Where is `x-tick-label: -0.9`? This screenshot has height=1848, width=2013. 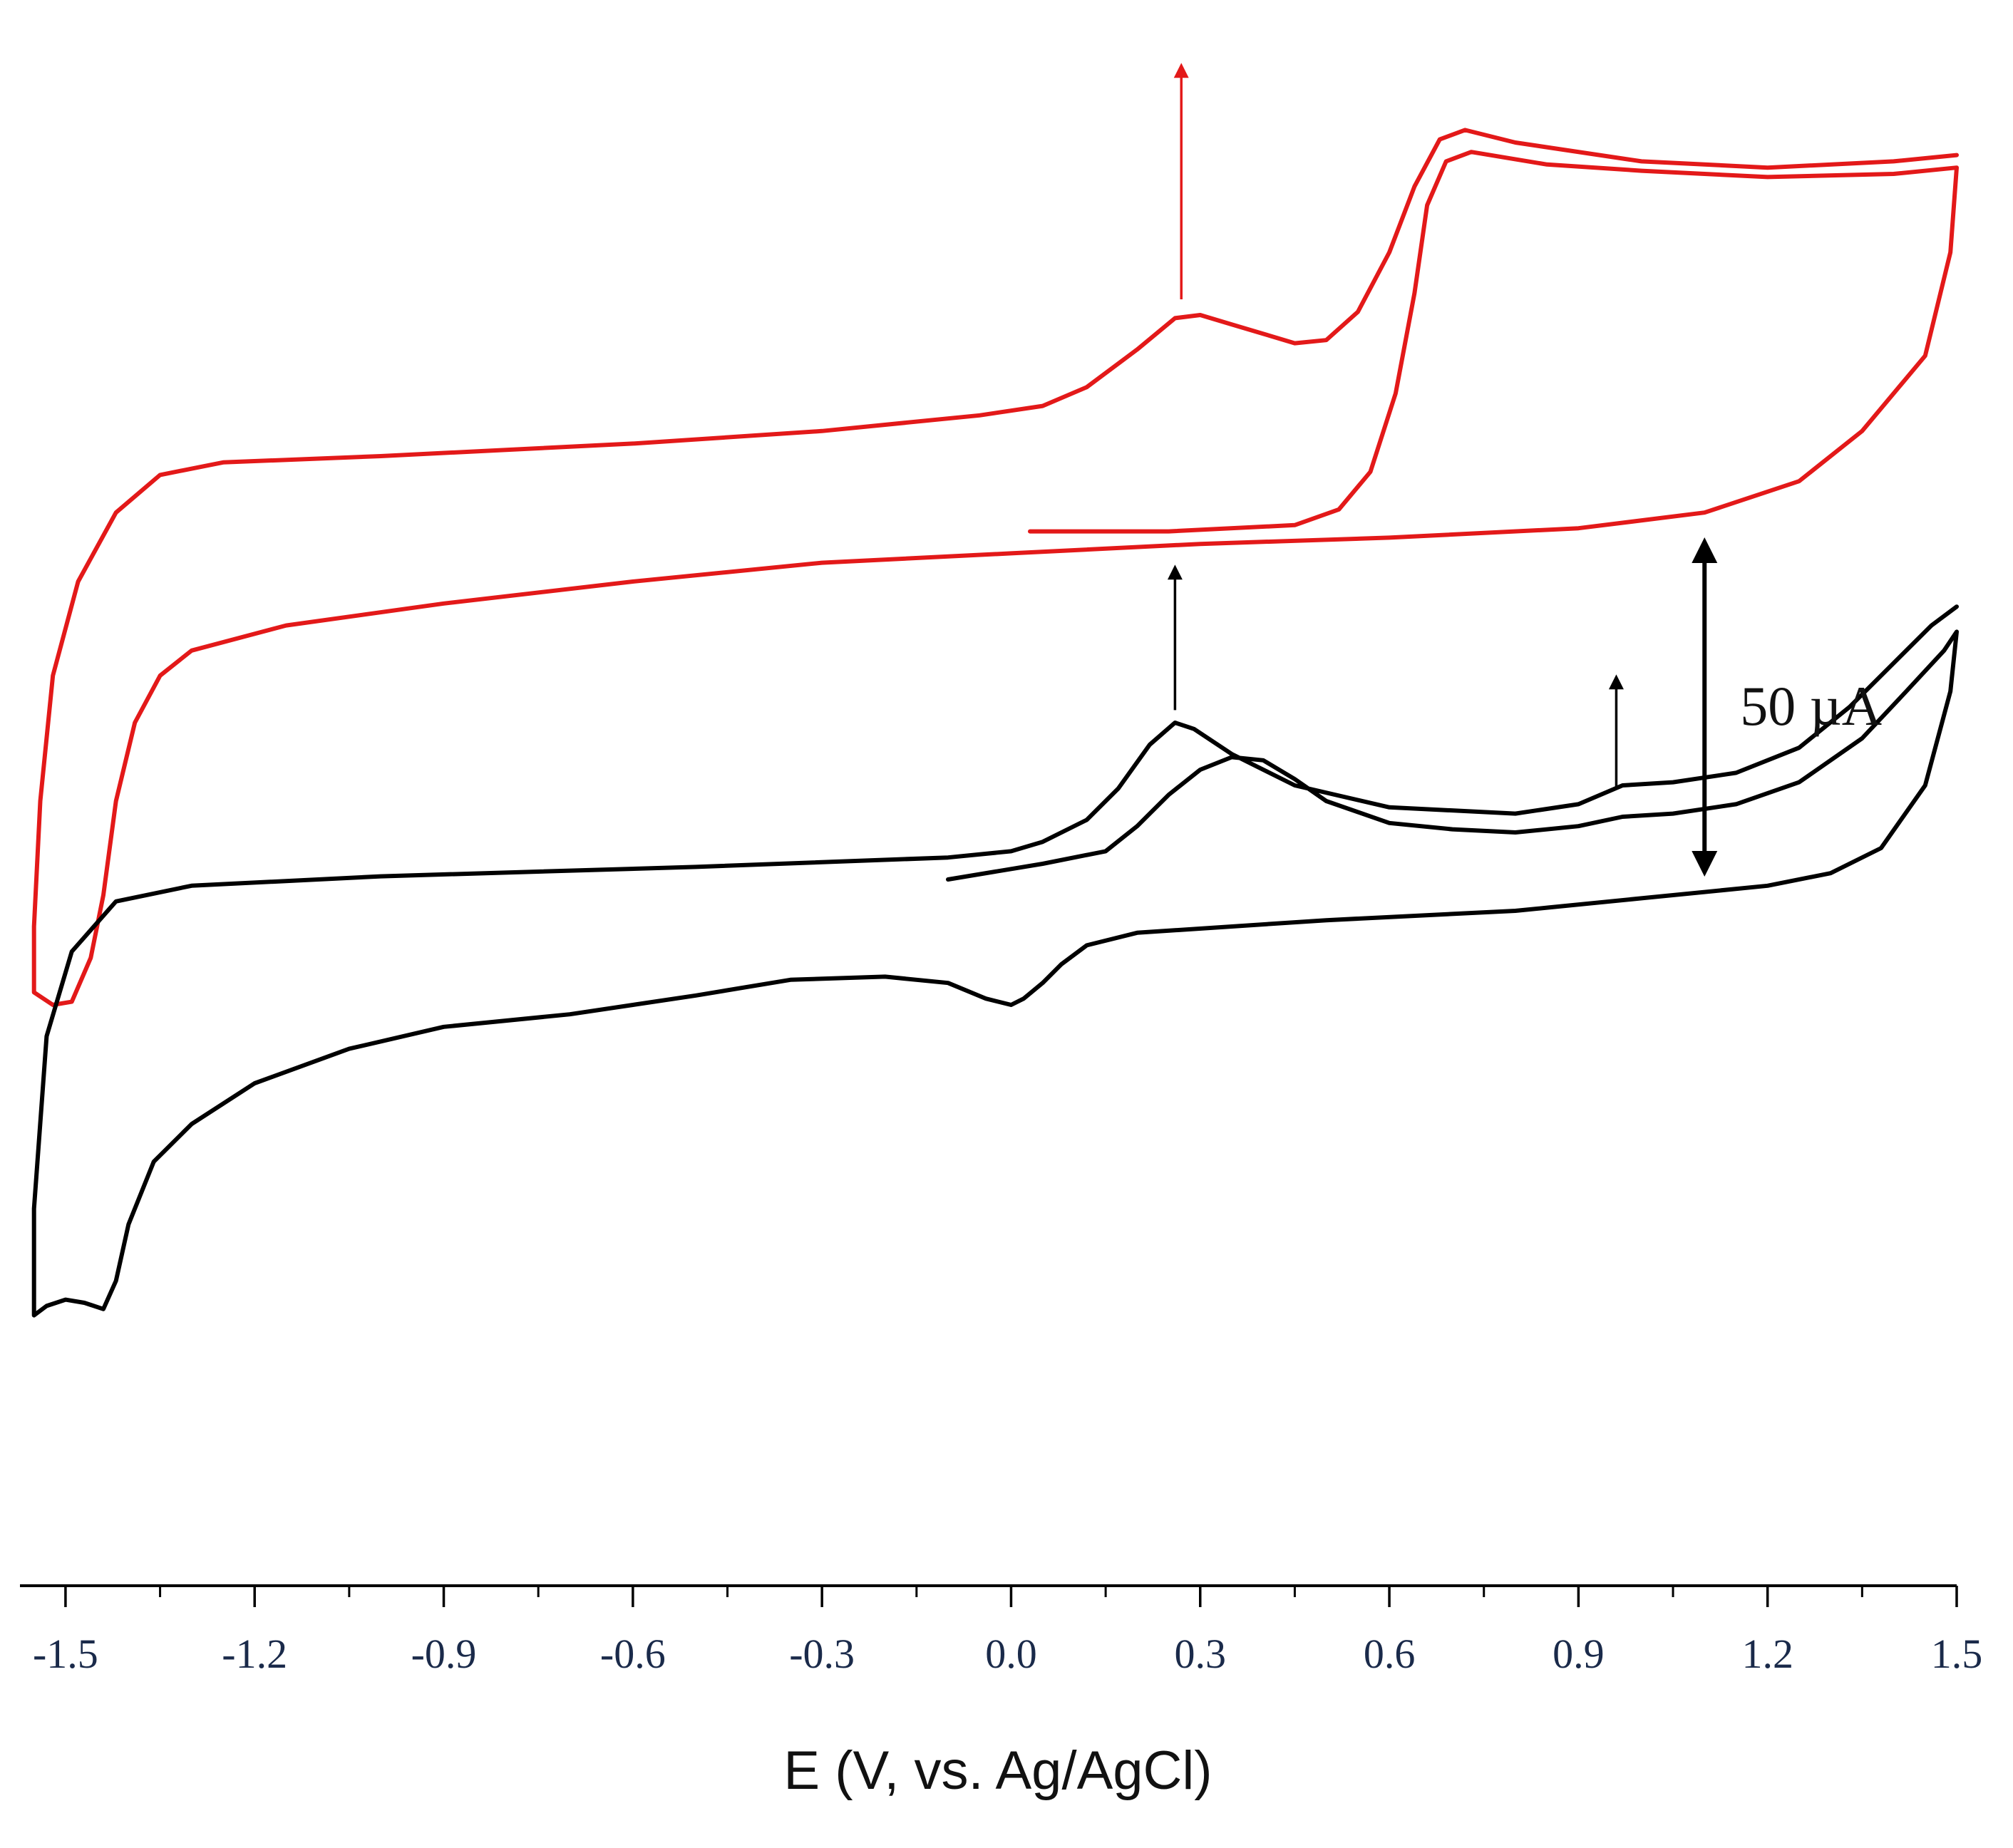
x-tick-label: -0.9 is located at coordinates (444, 1654).